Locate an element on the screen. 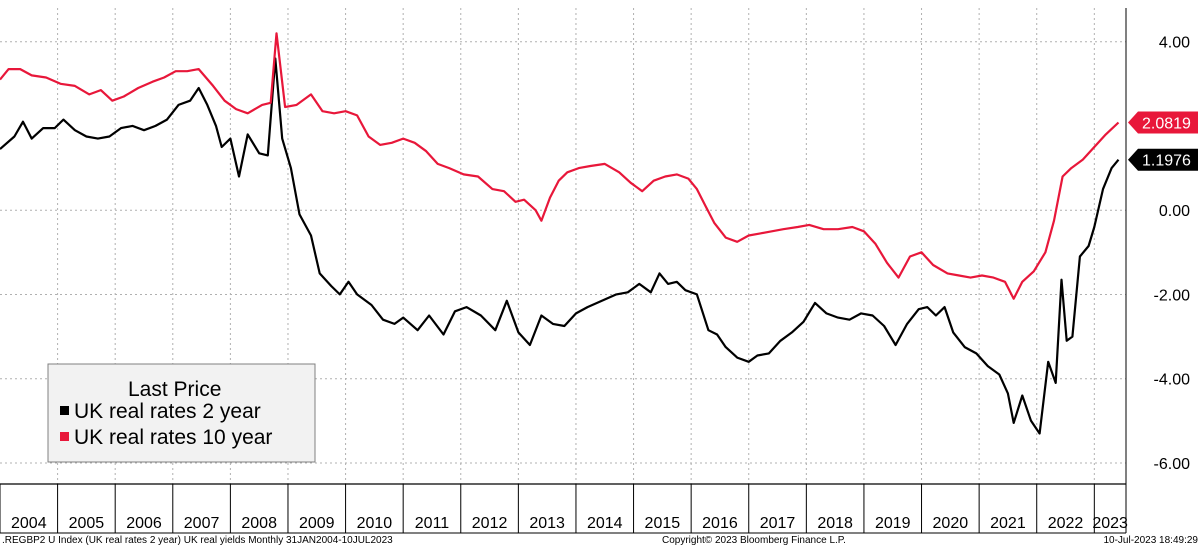  x-tick-label: 2006 is located at coordinates (144, 523).